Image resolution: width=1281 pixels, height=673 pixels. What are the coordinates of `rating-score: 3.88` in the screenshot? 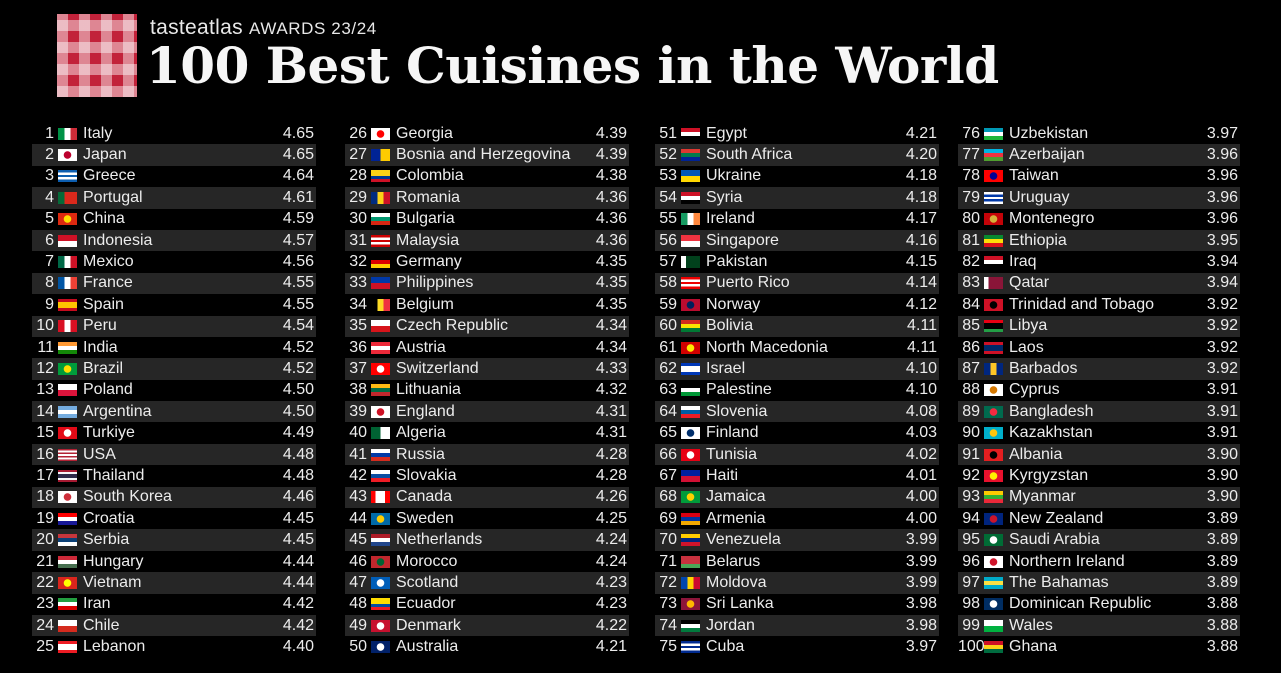 It's located at (1222, 625).